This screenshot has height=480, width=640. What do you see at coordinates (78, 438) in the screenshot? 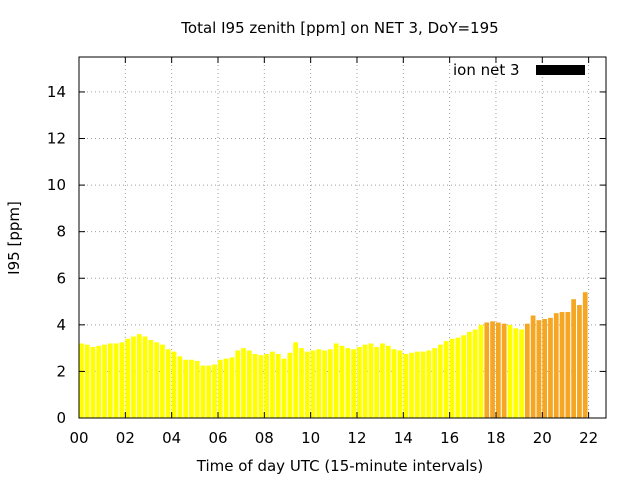
I see `x-tick-label: 00` at bounding box center [78, 438].